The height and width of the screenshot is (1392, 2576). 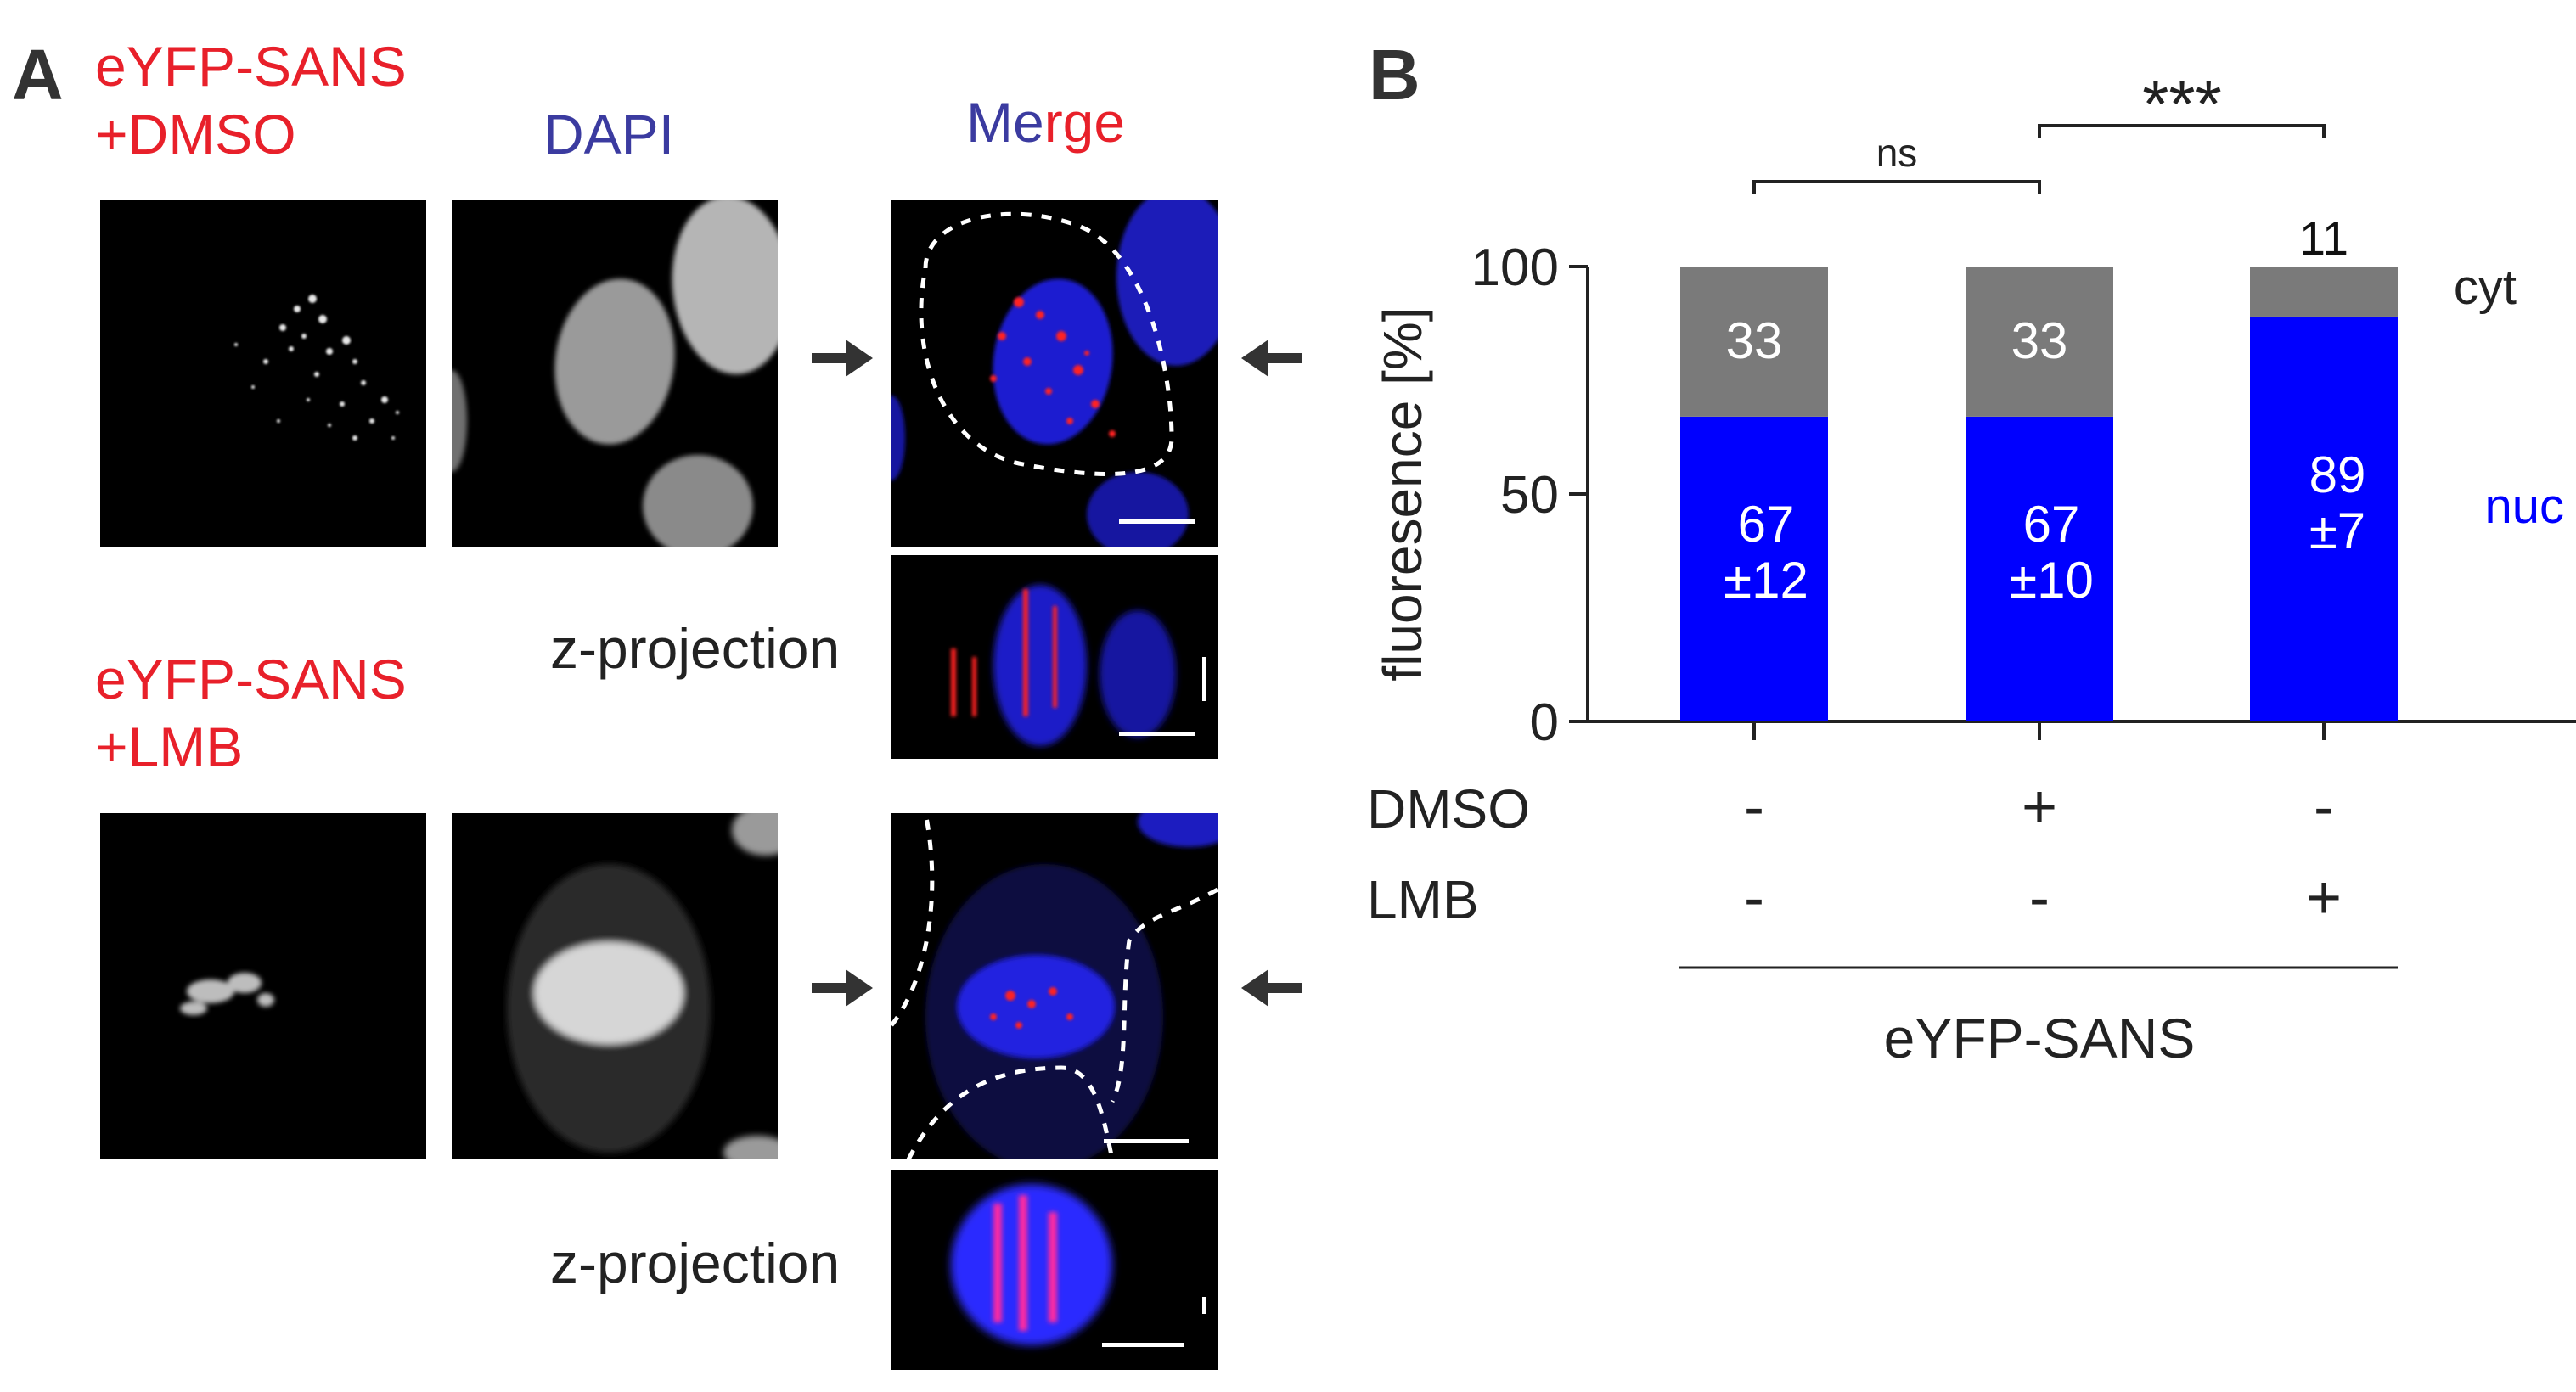 What do you see at coordinates (1084, 122) in the screenshot?
I see `merge-header-red: rge` at bounding box center [1084, 122].